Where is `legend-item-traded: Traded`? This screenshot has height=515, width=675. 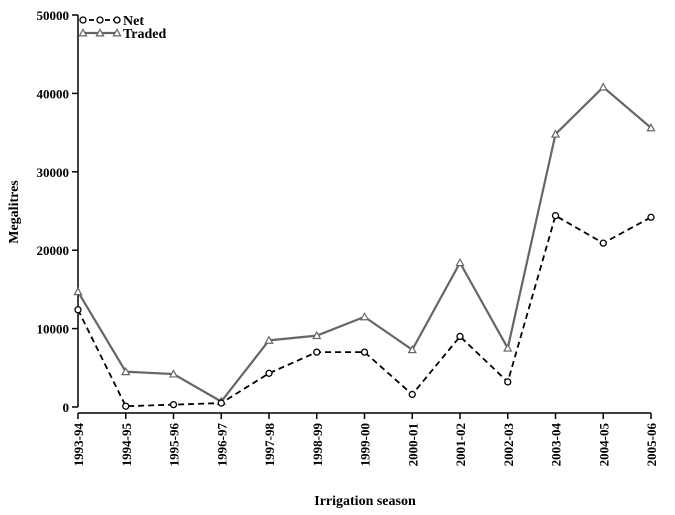
legend-item-traded: Traded is located at coordinates (122, 34).